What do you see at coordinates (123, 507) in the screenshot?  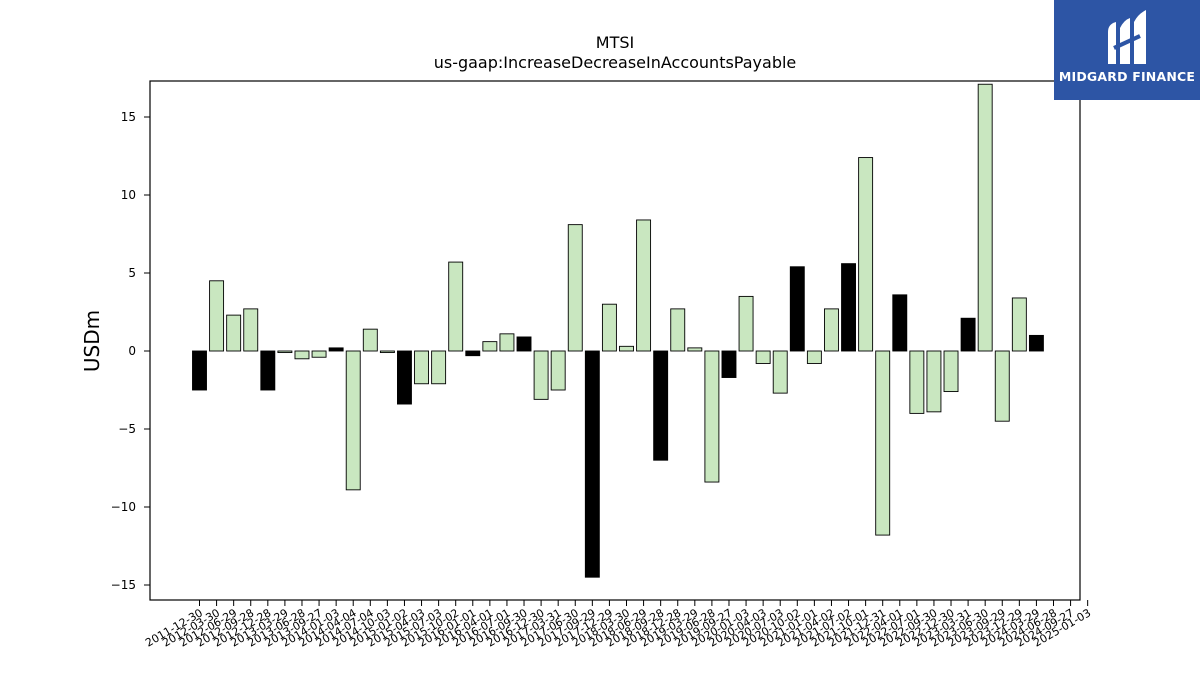 I see `y-tick-label: −10` at bounding box center [123, 507].